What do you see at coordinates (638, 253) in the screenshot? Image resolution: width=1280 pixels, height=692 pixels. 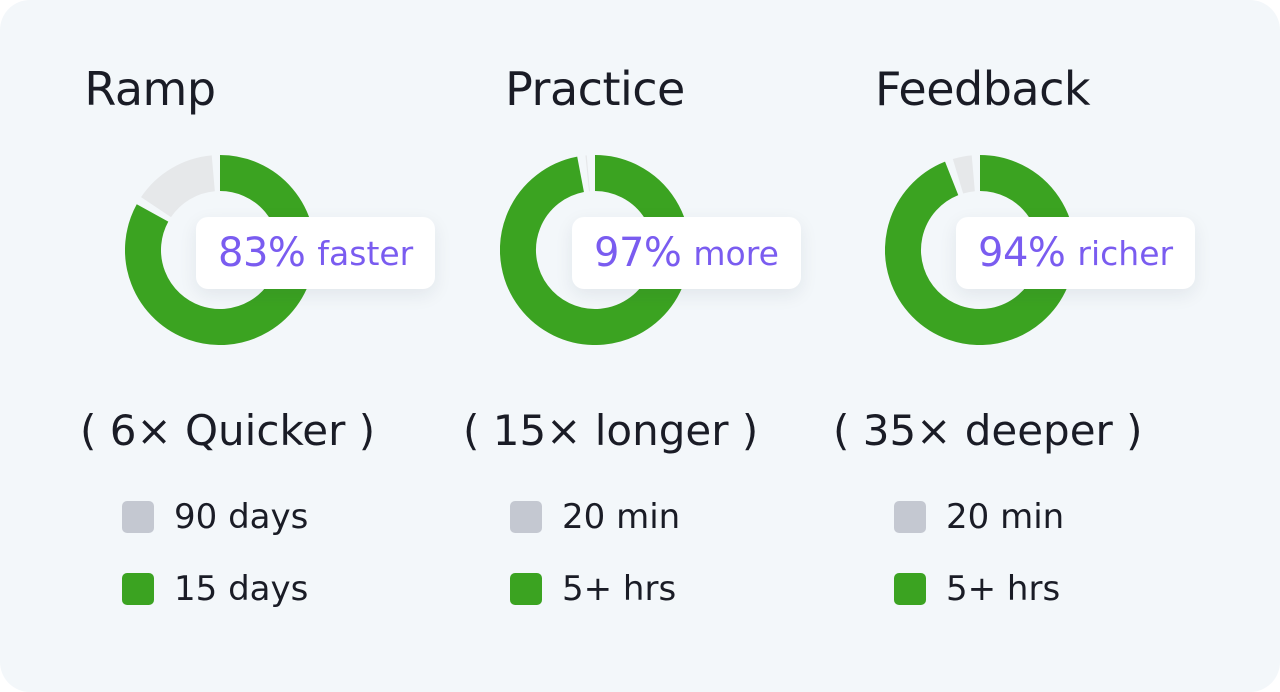 I see `practice-badge-percent: 97%` at bounding box center [638, 253].